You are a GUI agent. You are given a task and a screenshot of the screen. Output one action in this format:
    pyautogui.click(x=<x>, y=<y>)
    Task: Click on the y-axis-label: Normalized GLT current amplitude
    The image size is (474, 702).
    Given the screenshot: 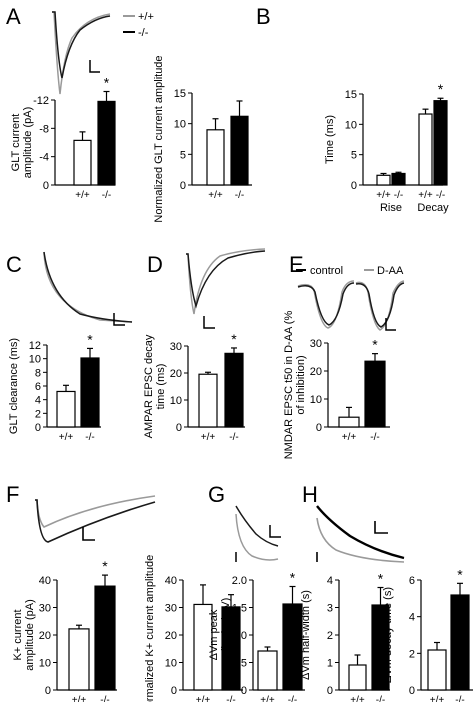 What is the action you would take?
    pyautogui.click(x=159, y=138)
    